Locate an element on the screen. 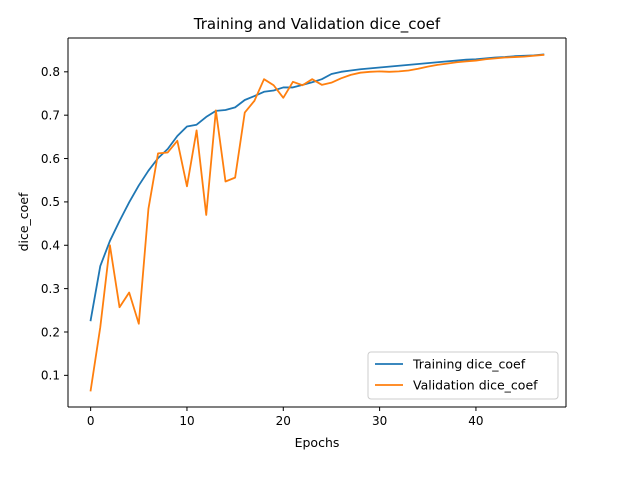 This screenshot has width=620, height=477. y-tick-label: 0.3 is located at coordinates (50, 289).